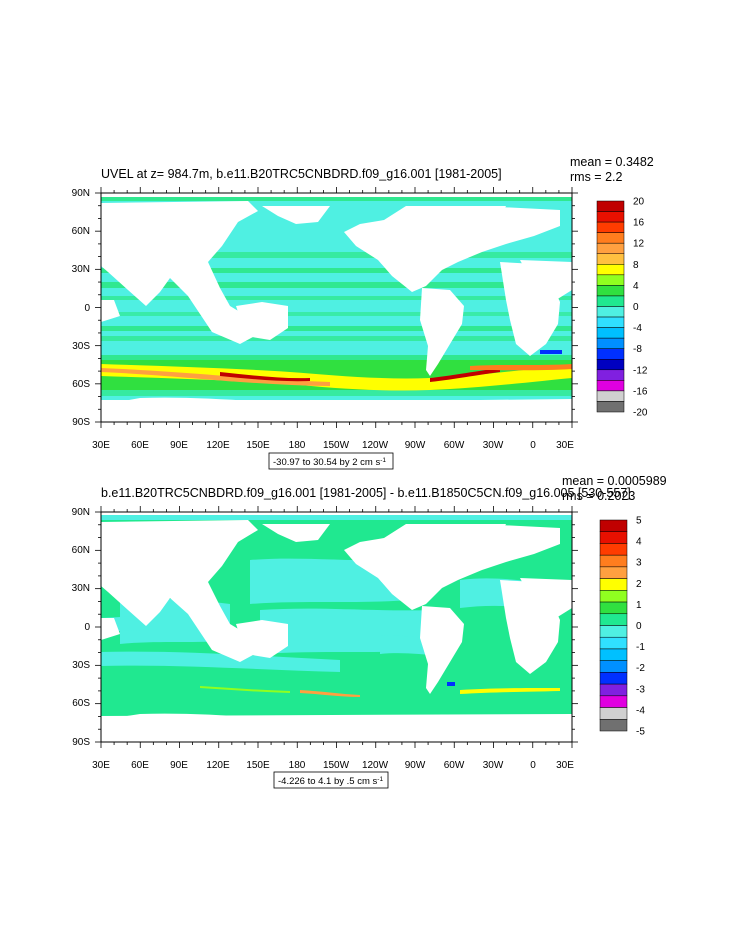  Describe the element at coordinates (640, 668) in the screenshot. I see `colorbar-label: -2` at that location.